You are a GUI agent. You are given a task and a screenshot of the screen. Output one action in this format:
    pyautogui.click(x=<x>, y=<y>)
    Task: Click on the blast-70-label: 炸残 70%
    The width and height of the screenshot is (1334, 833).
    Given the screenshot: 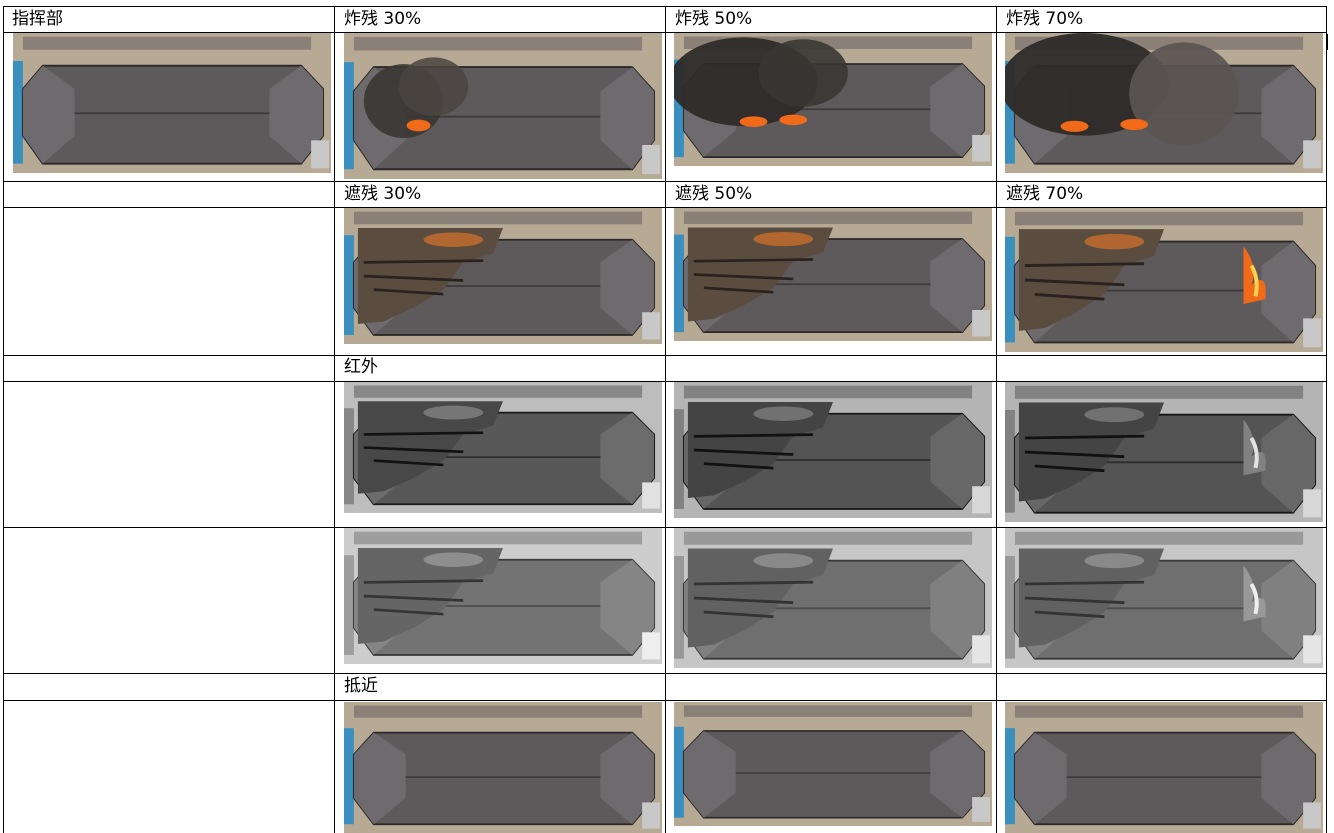 What is the action you would take?
    pyautogui.click(x=1045, y=19)
    